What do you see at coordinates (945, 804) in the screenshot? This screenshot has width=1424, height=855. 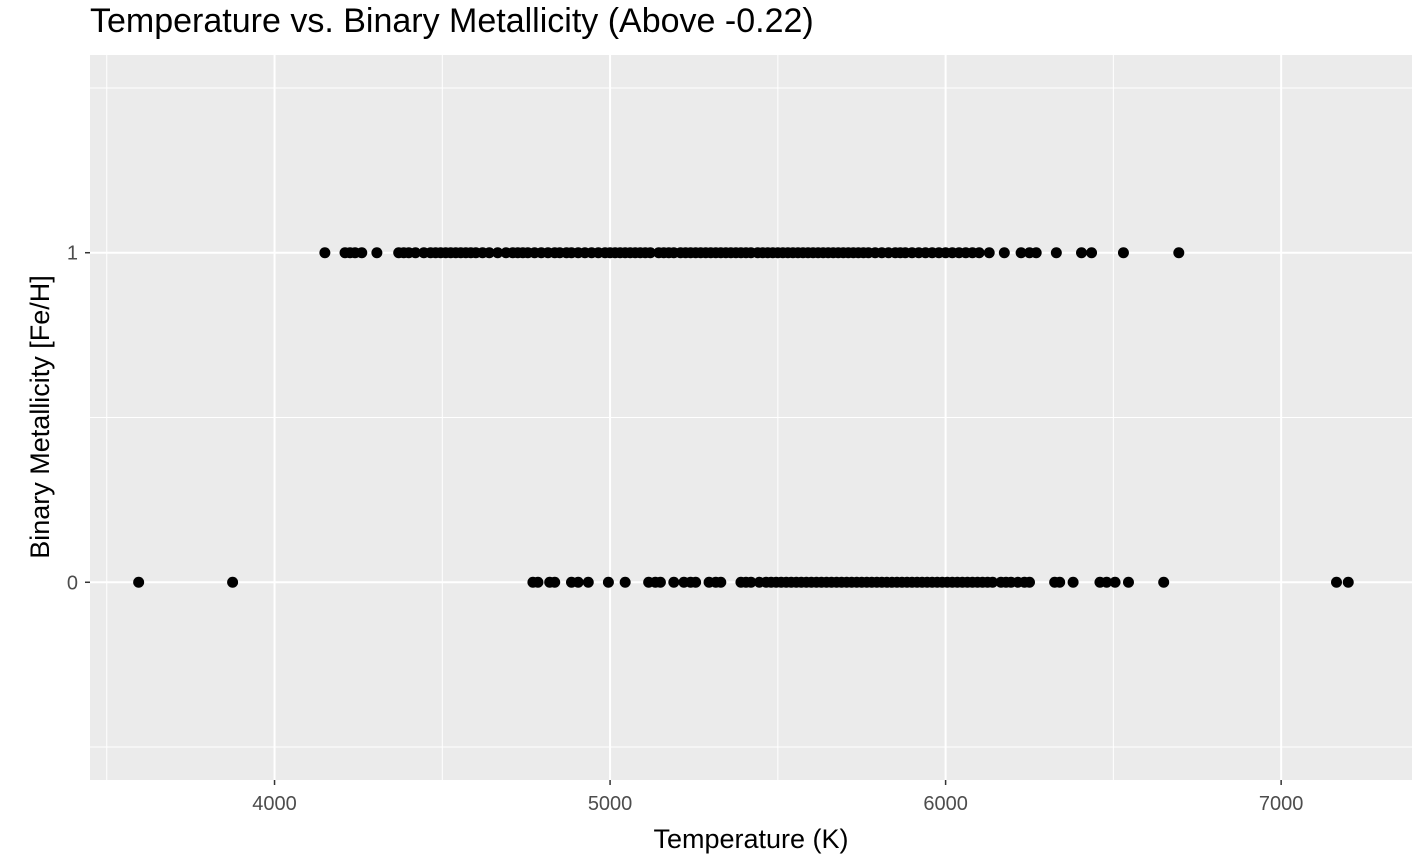 I see `x-tick-label: 6000` at bounding box center [945, 804].